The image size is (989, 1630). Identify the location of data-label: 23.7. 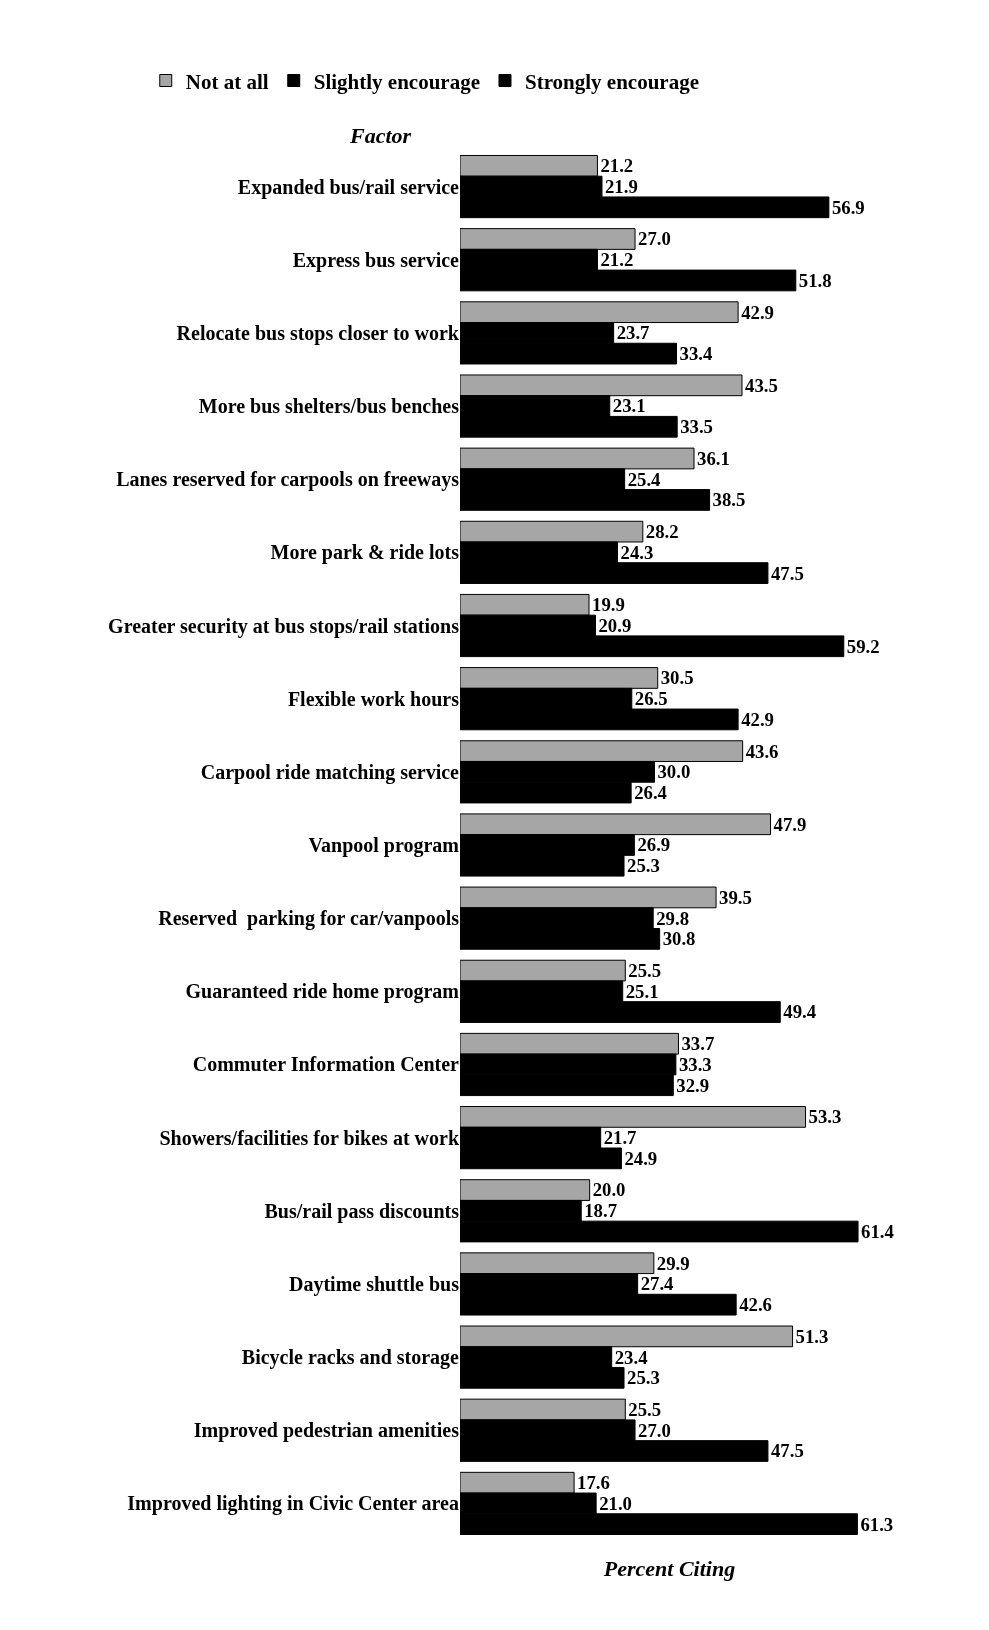
(633, 333).